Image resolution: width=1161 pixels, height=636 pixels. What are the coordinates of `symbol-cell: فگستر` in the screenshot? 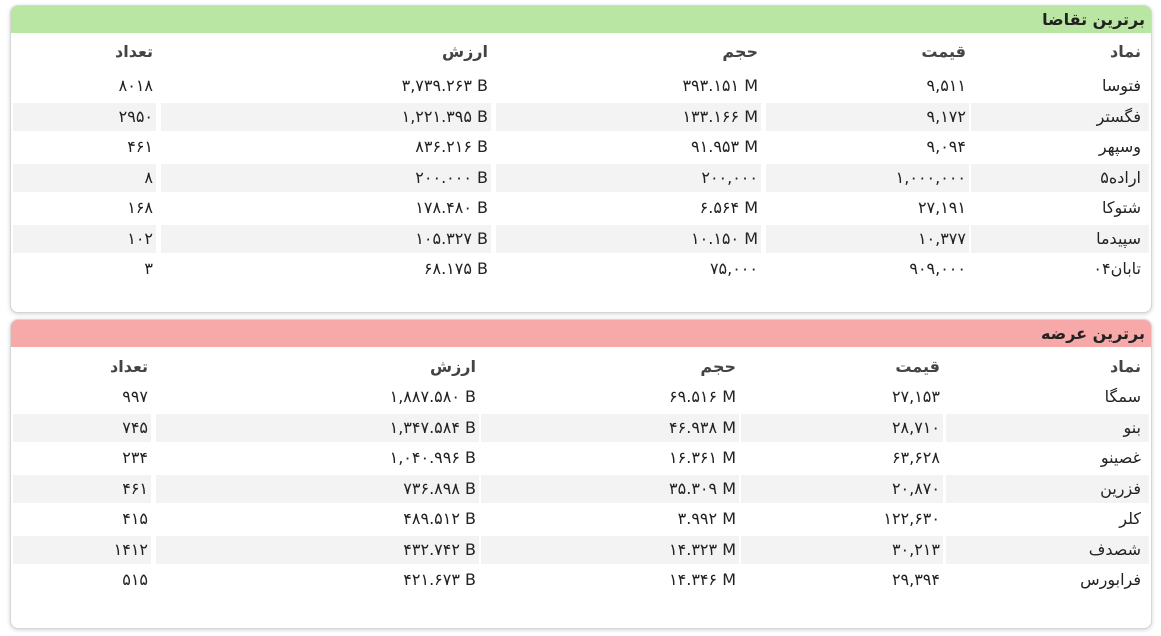 It's located at (1060, 116).